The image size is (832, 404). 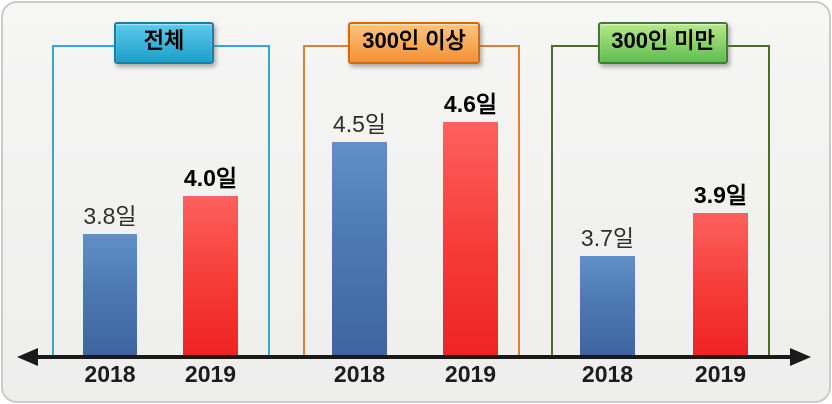 I want to click on group-label-badge: 300인 미만, so click(x=663, y=43).